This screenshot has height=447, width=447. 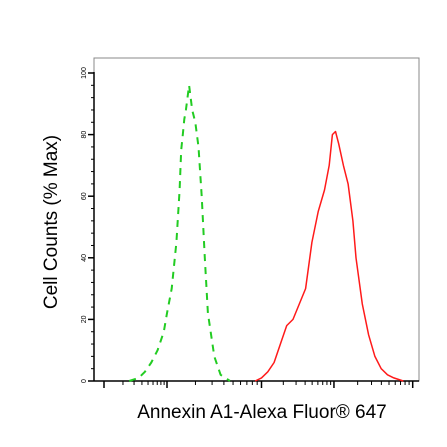 What do you see at coordinates (88, 225) in the screenshot?
I see `y-axis: 0 20 40 60 80 100` at bounding box center [88, 225].